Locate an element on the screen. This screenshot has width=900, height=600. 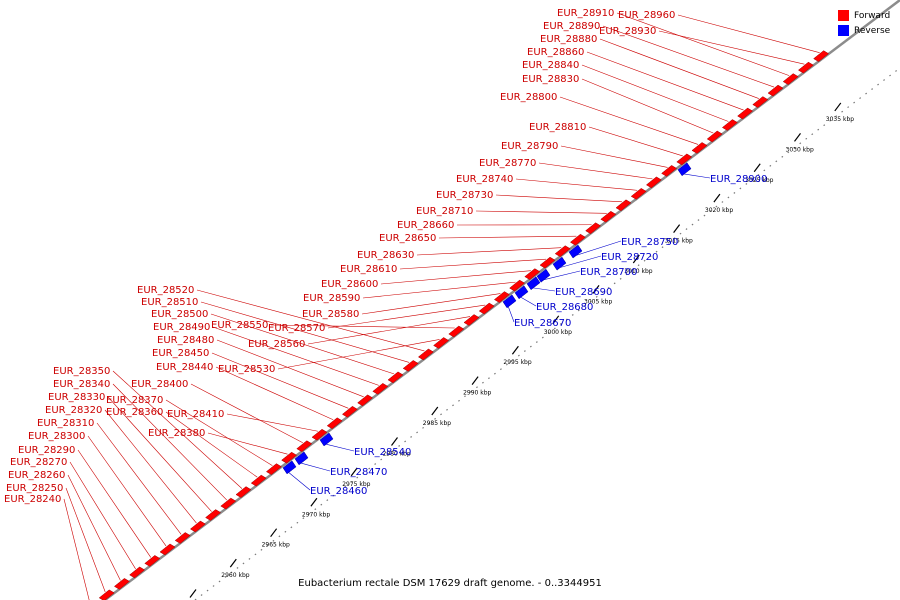
forward-gene-label: EUR_28240 is located at coordinates (32, 499).